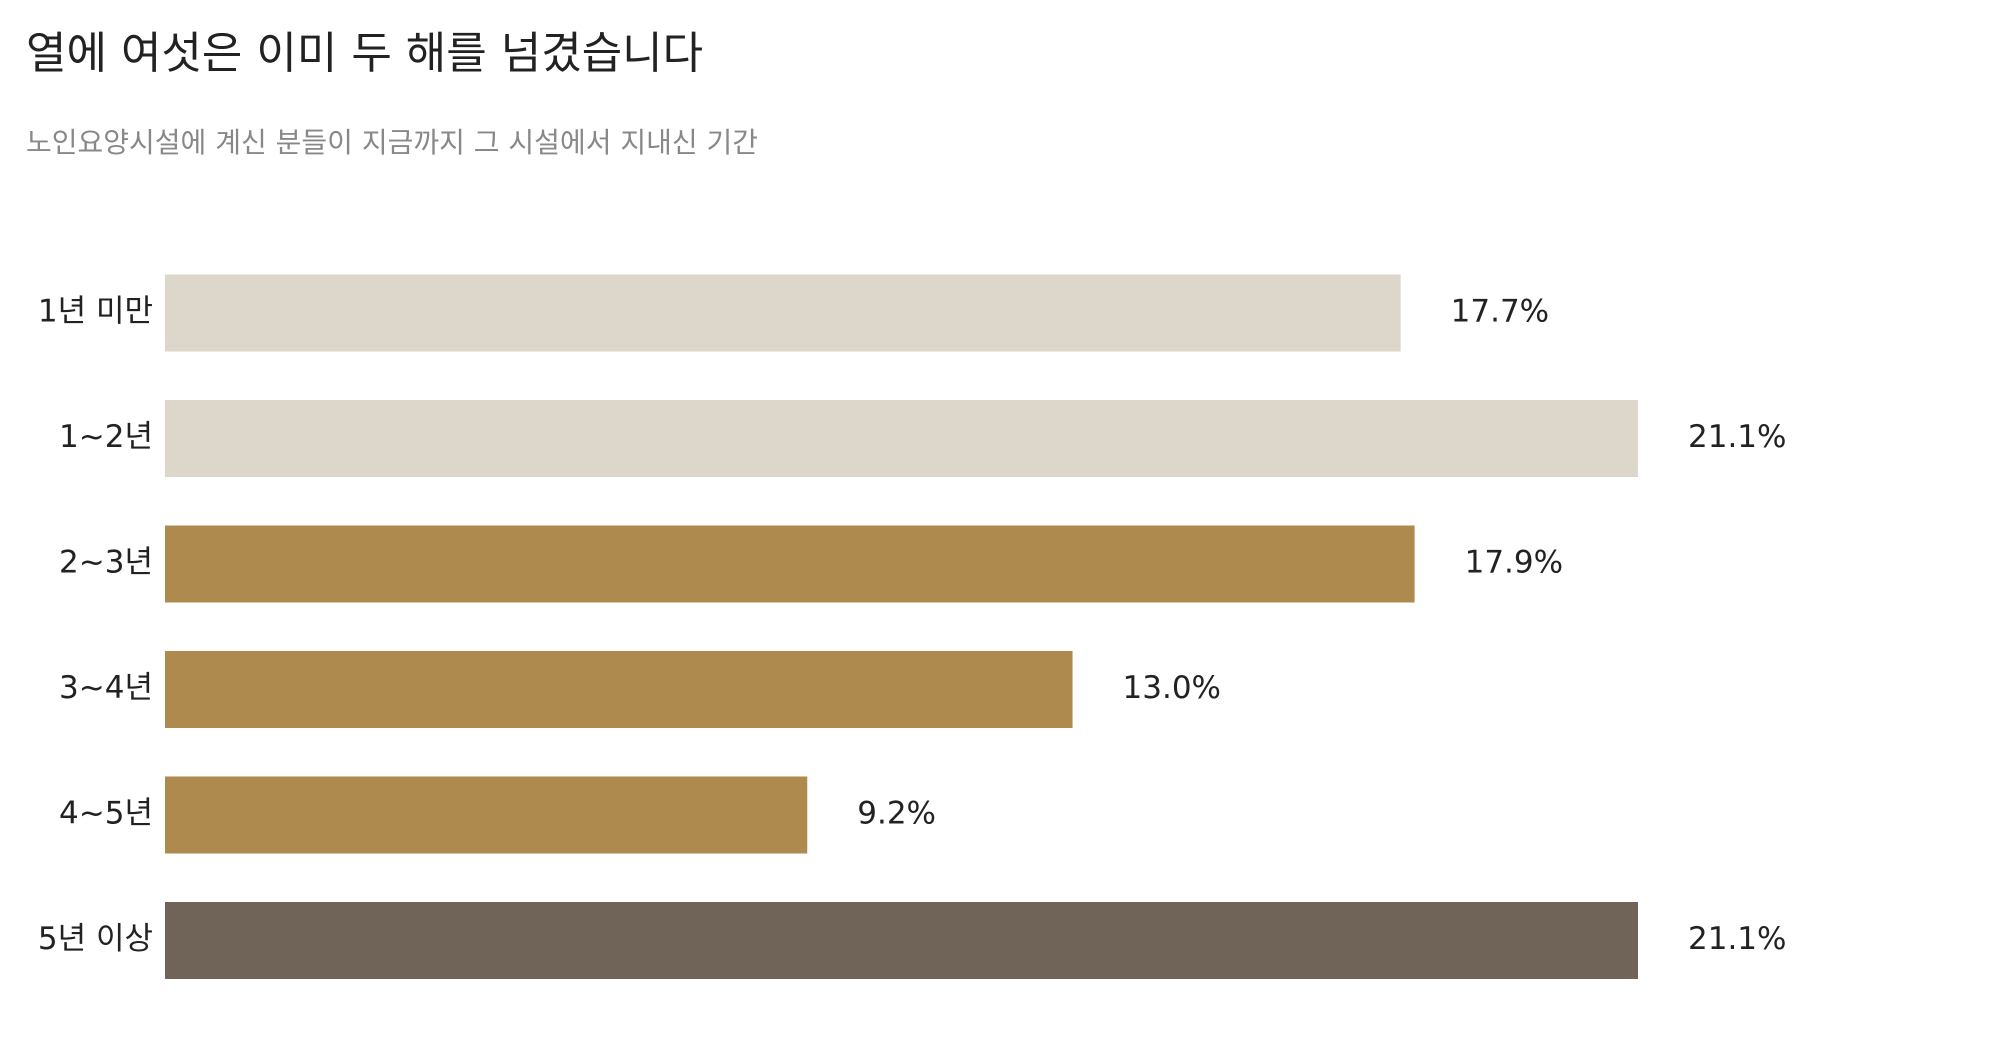 The height and width of the screenshot is (1040, 2000). I want to click on y-tick-label: 1년 미만, so click(95, 312).